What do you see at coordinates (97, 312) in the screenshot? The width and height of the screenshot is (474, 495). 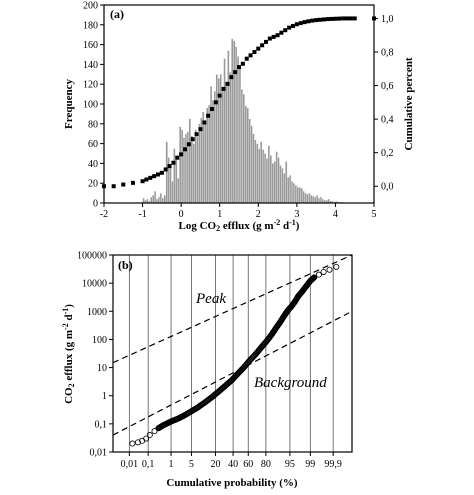 I see `y-tick-label-b: 1000` at bounding box center [97, 312].